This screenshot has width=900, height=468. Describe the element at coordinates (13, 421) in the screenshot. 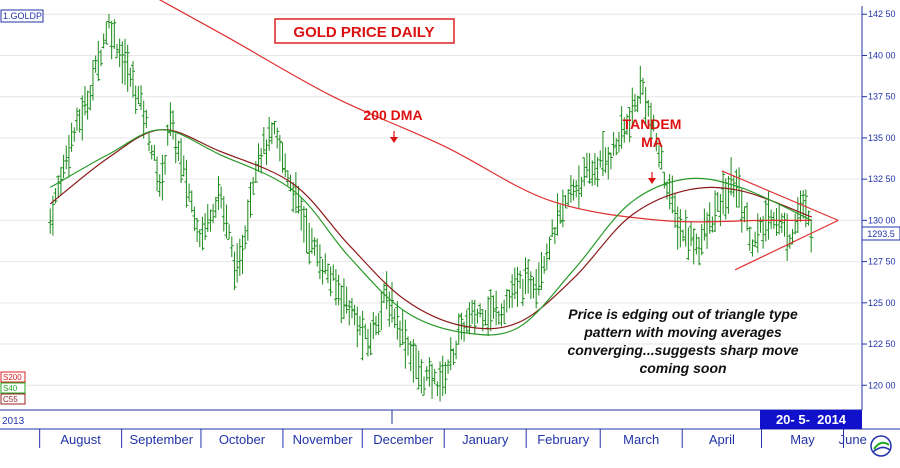

I see `year-label: 2013` at that location.